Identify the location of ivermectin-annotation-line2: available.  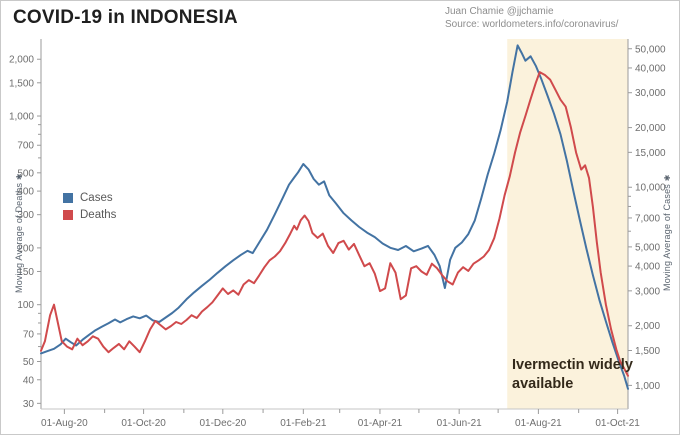
(543, 384).